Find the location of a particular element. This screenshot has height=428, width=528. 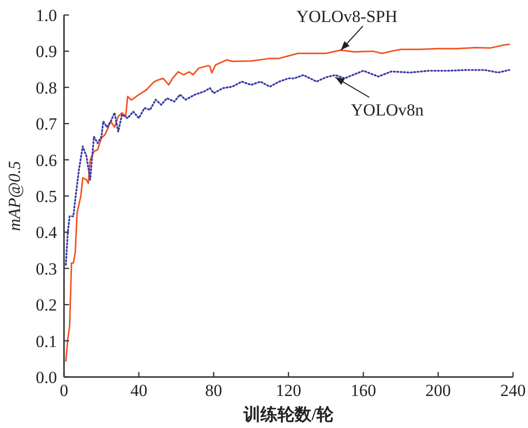

y-tick-label: 0.3 is located at coordinates (46, 268).